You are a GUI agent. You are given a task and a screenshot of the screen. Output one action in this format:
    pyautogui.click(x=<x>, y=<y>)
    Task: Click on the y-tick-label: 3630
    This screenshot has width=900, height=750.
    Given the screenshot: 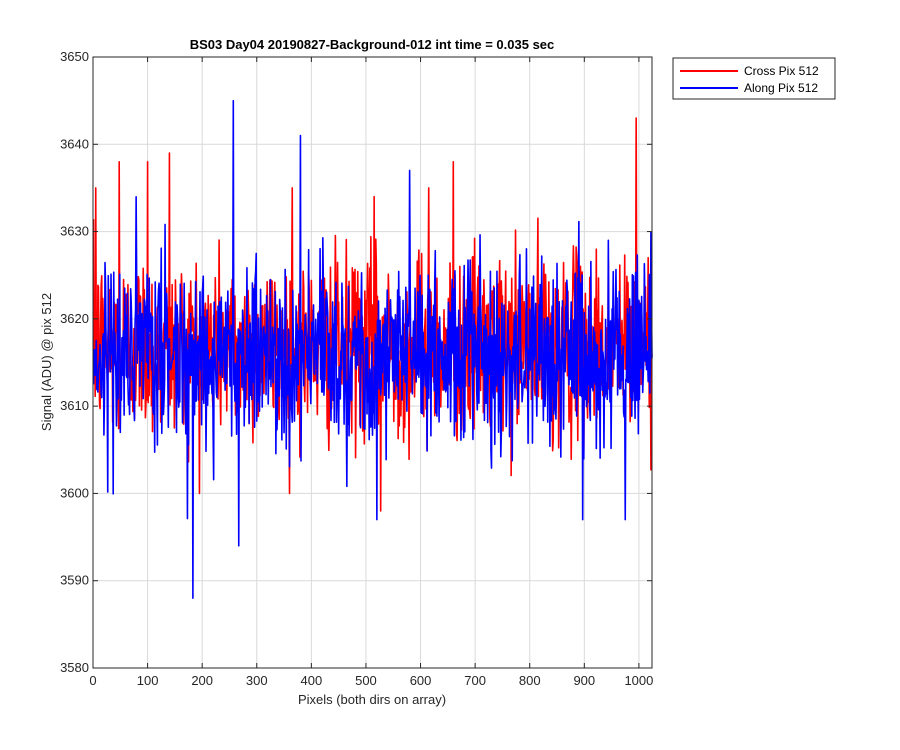 What is the action you would take?
    pyautogui.click(x=74, y=231)
    